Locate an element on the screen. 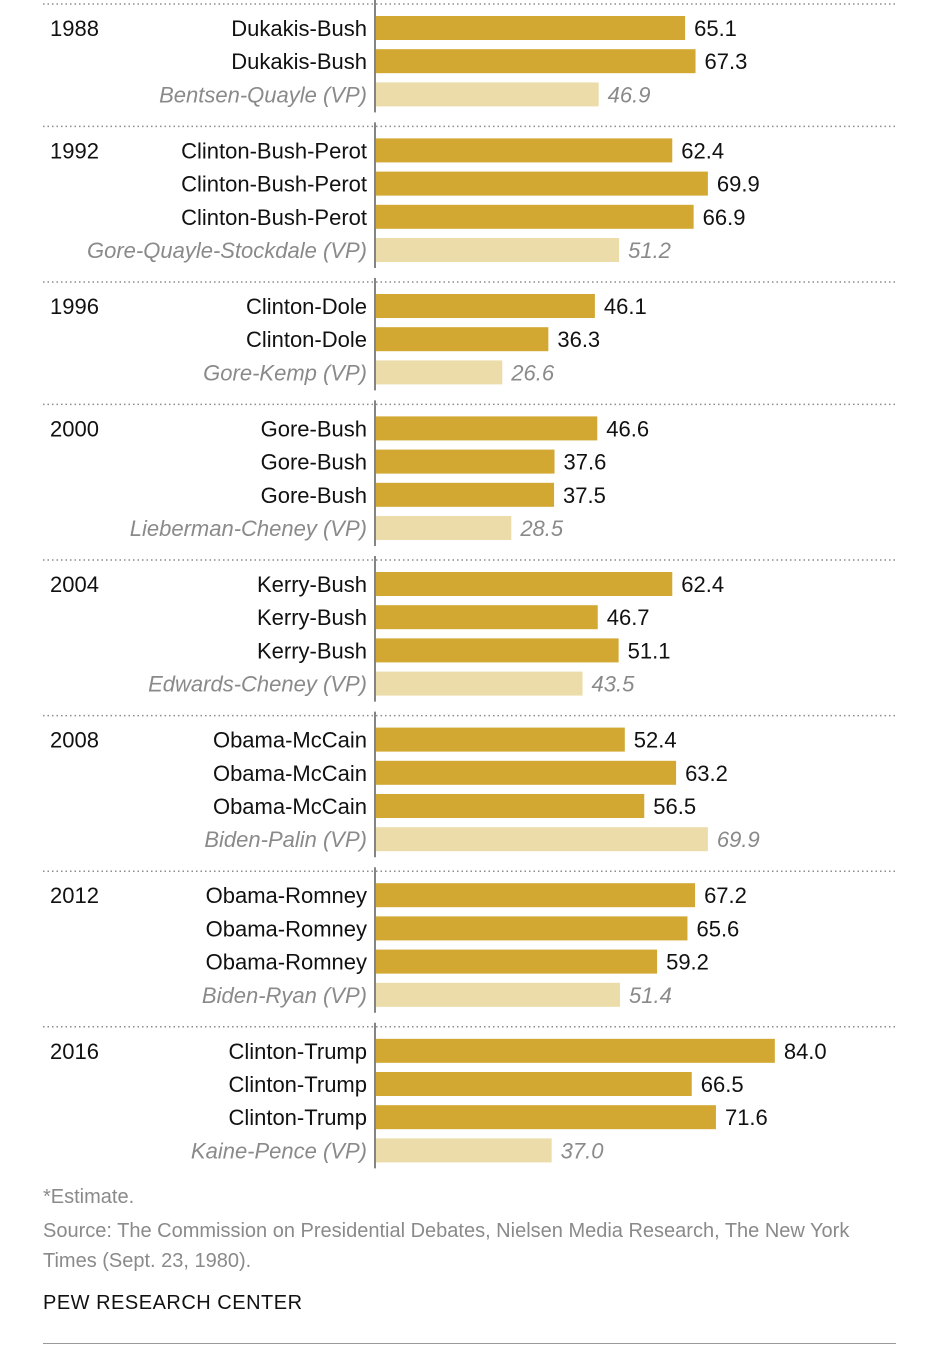  value-label: 46.9 is located at coordinates (629, 94).